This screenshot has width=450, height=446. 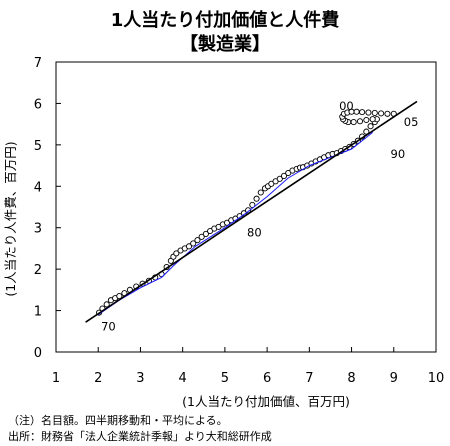 I want to click on year-annotation: 80, so click(x=254, y=233).